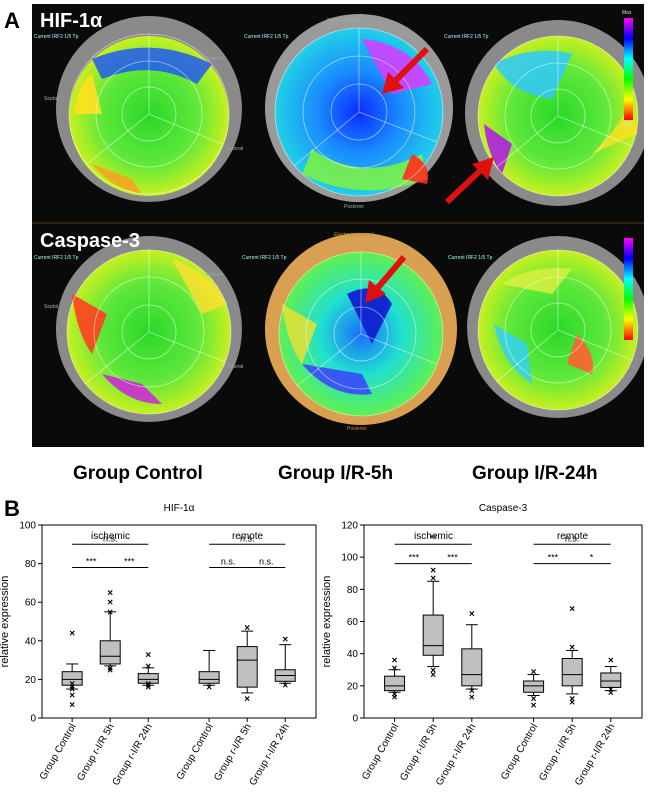 This screenshot has height=798, width=650. I want to click on significance-label: *, so click(592, 558).